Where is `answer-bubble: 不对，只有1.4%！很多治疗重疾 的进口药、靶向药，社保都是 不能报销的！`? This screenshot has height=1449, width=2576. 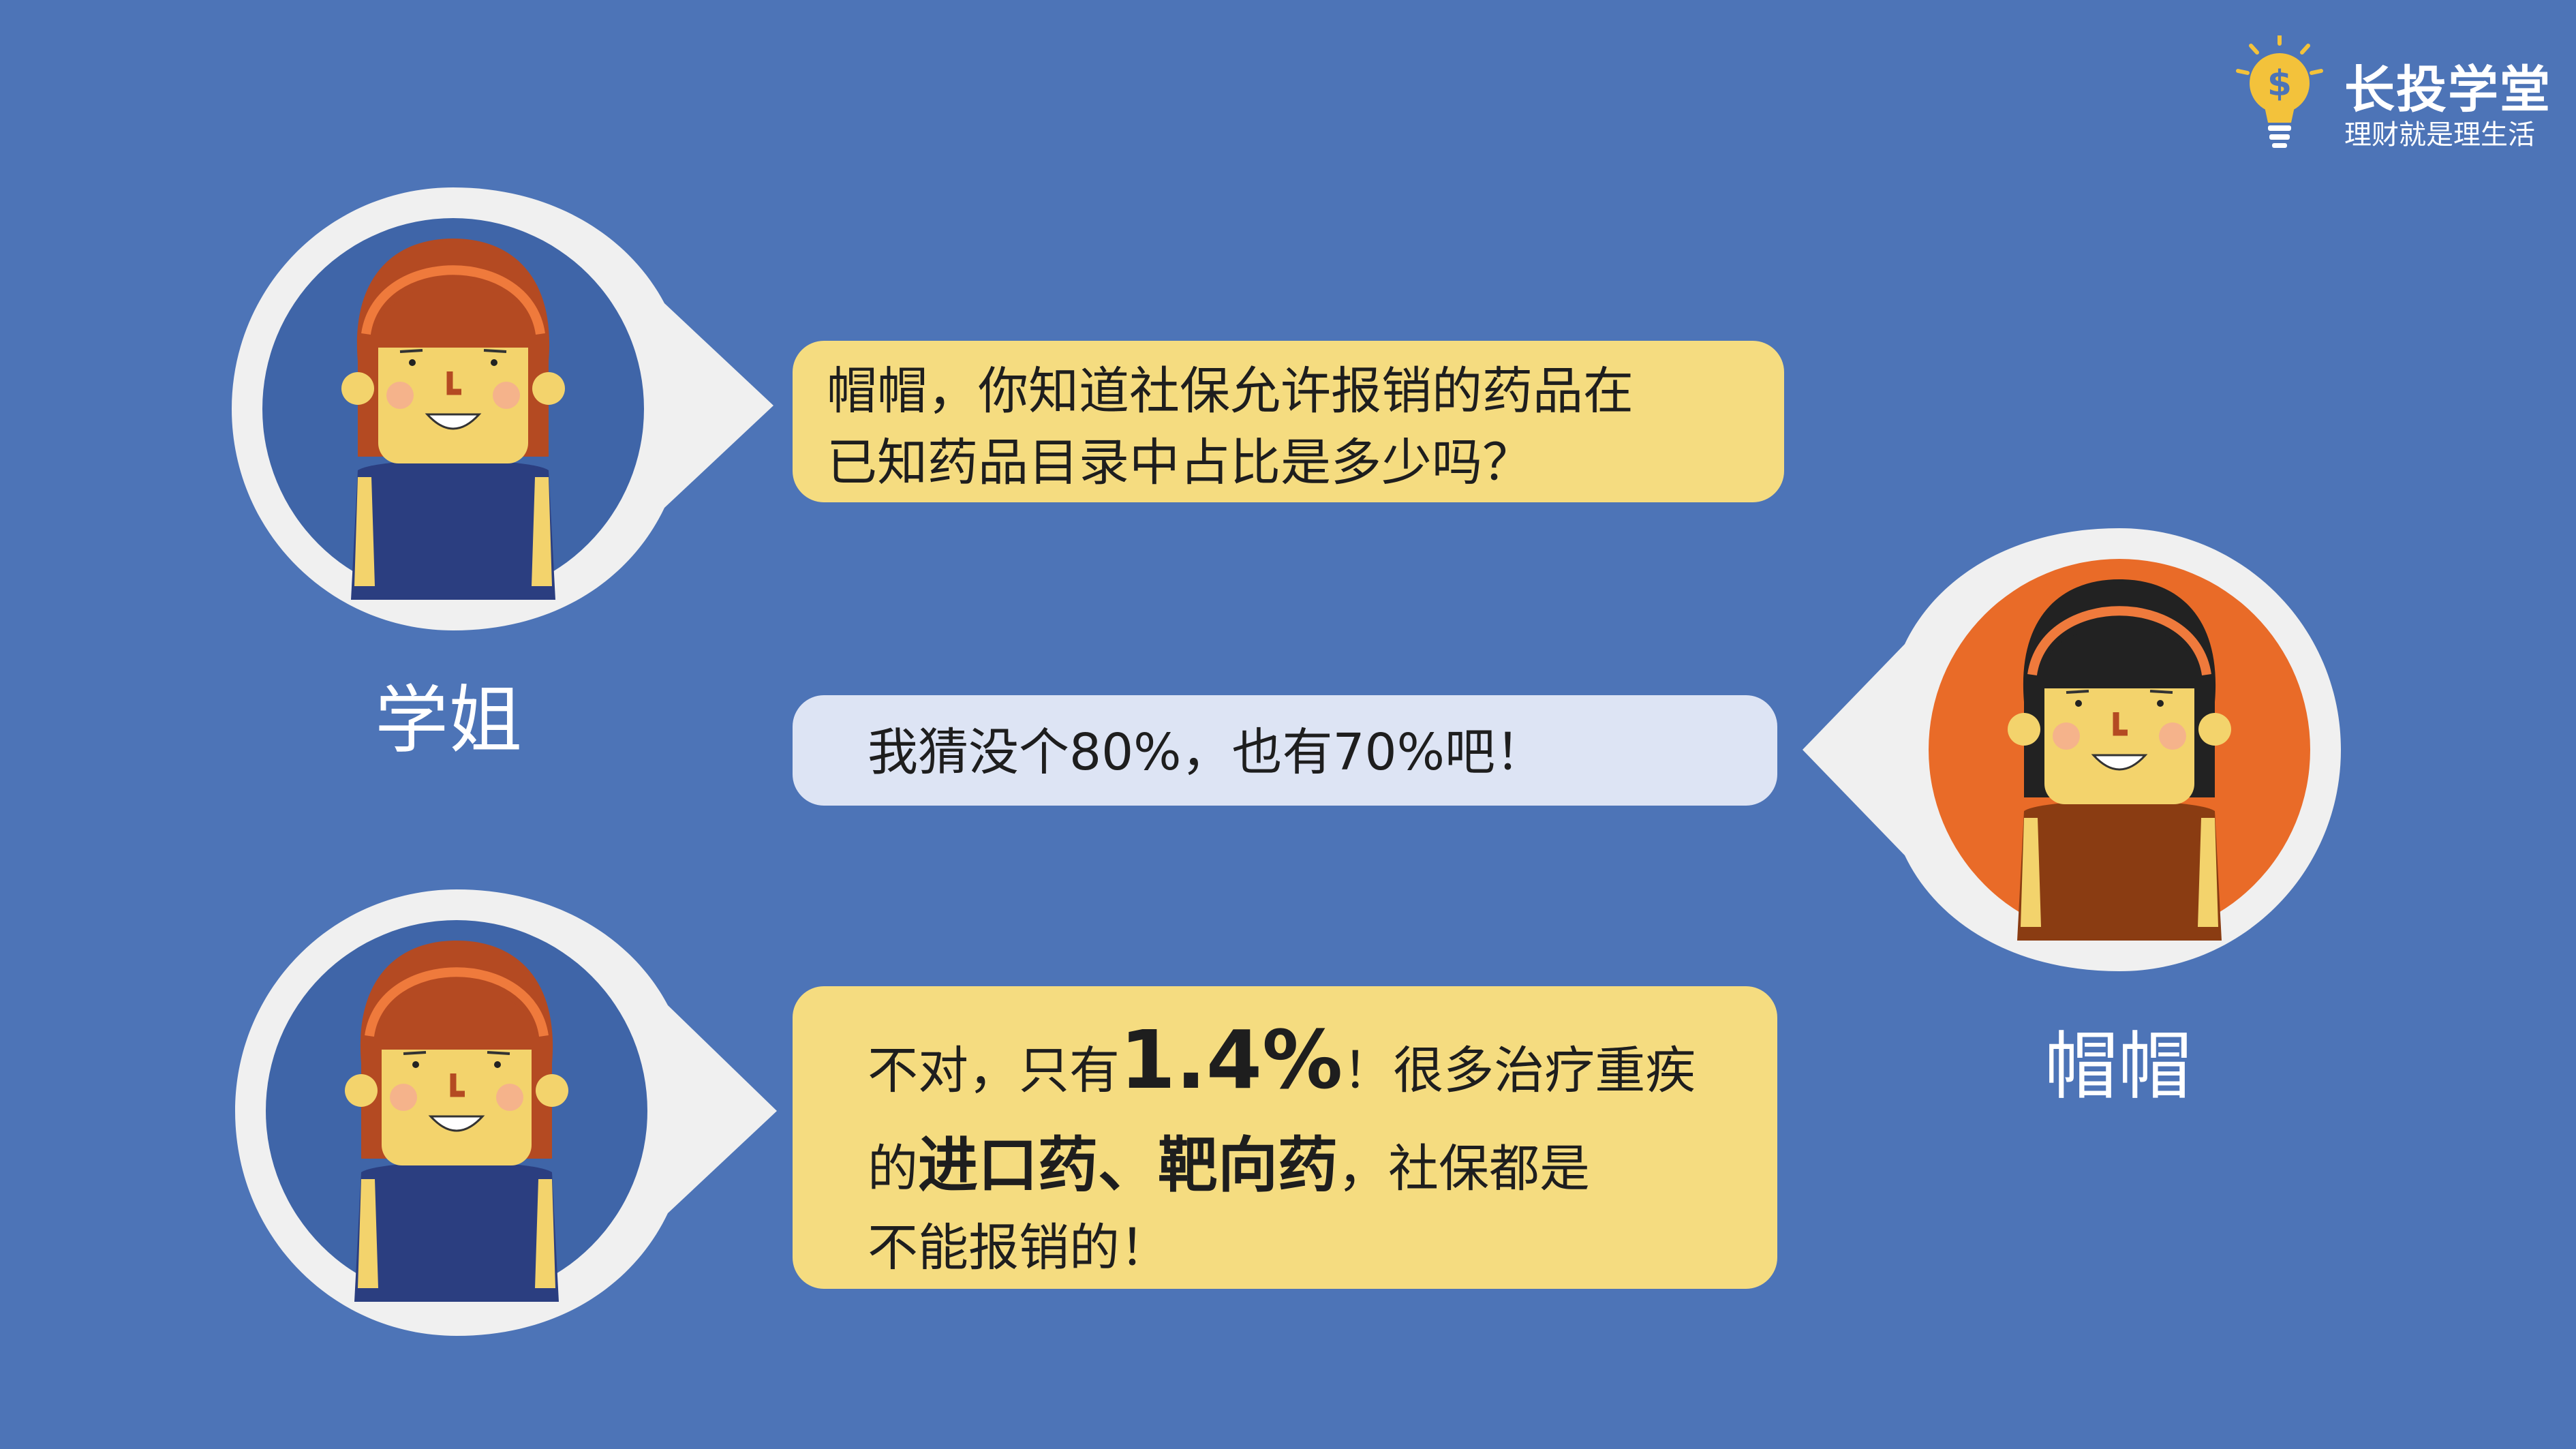 answer-bubble: 不对，只有1.4%！很多治疗重疾 的进口药、靶向药，社保都是 不能报销的！ is located at coordinates (1285, 1138).